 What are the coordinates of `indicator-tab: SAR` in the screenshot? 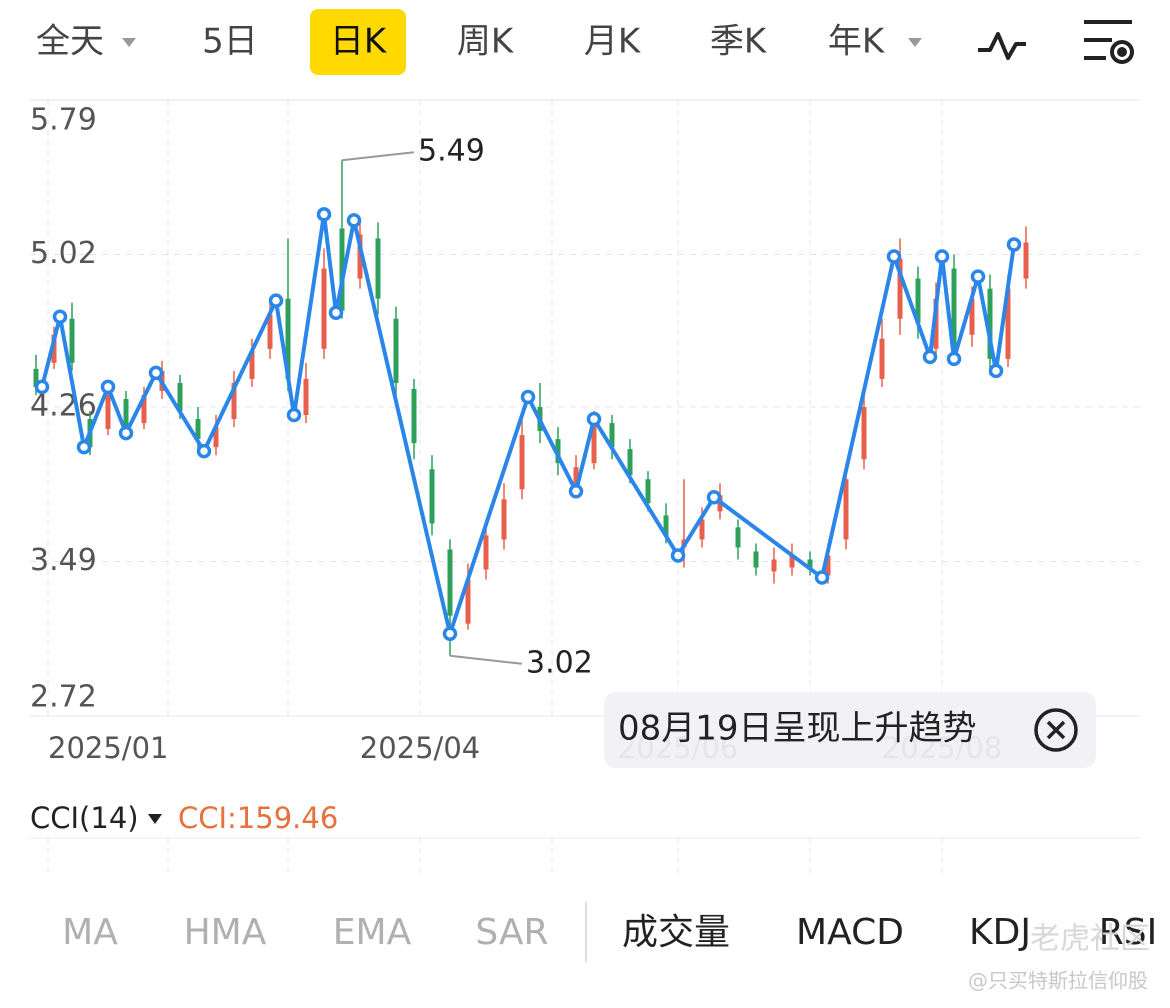 It's located at (511, 932).